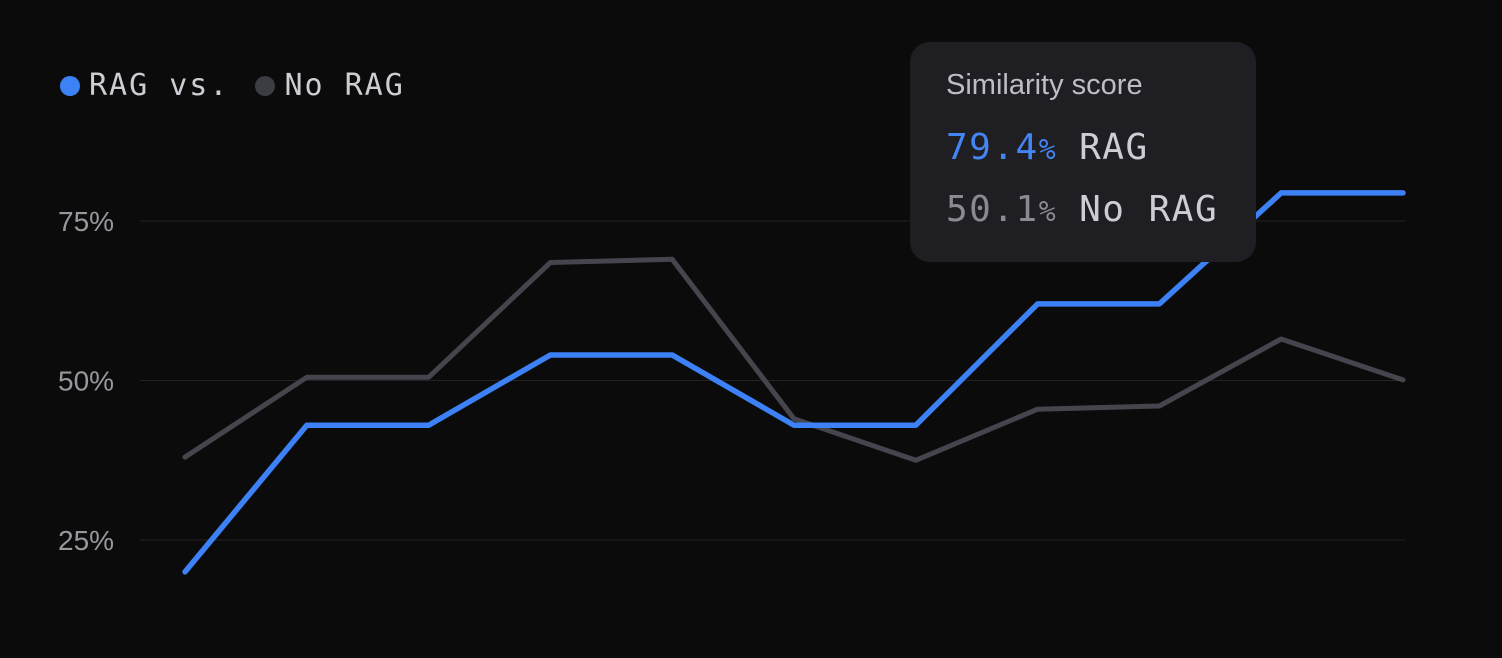 This screenshot has width=1502, height=658. Describe the element at coordinates (86, 381) in the screenshot. I see `y-axis-tick-label: 50%` at that location.